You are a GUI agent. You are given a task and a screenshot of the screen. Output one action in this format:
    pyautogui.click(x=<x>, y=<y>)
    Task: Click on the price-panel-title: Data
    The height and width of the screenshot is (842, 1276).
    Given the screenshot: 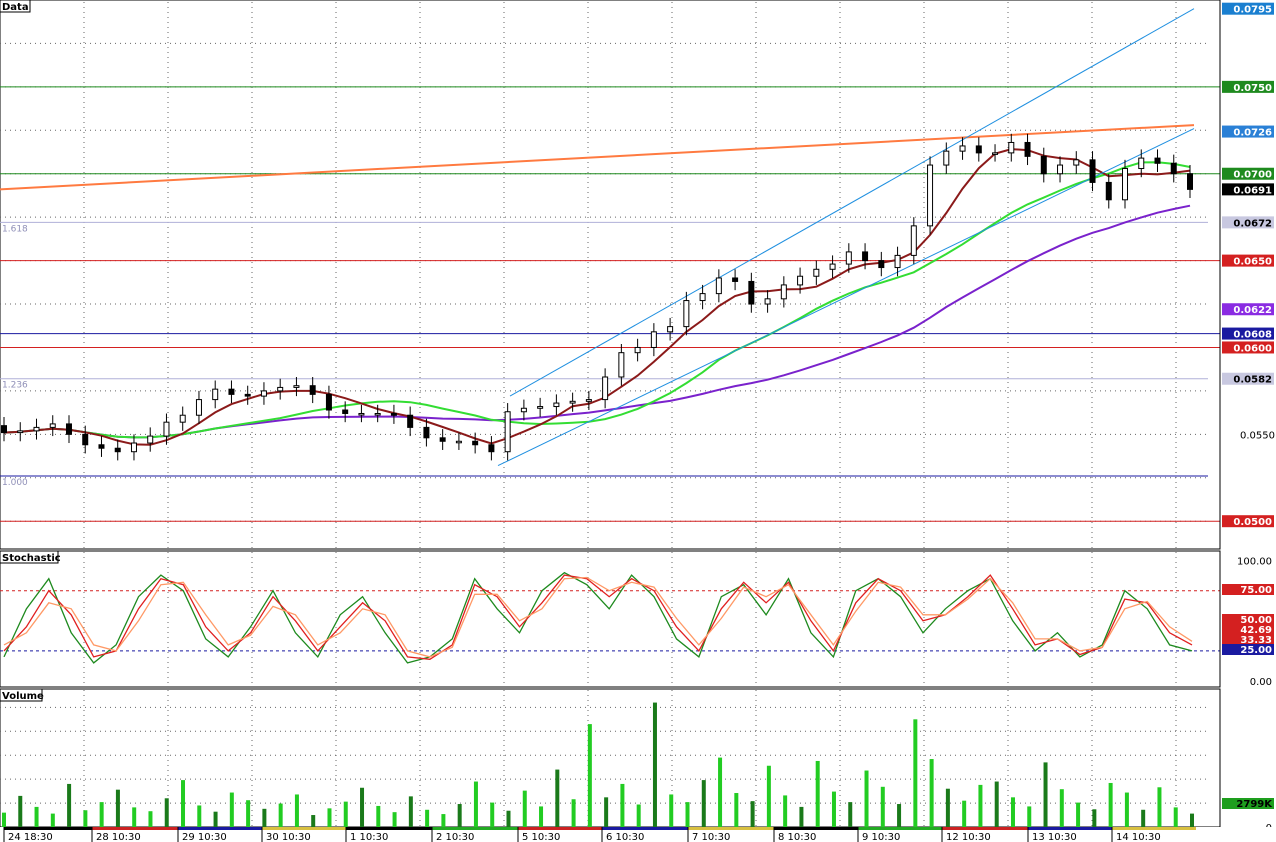 What is the action you would take?
    pyautogui.click(x=15, y=7)
    